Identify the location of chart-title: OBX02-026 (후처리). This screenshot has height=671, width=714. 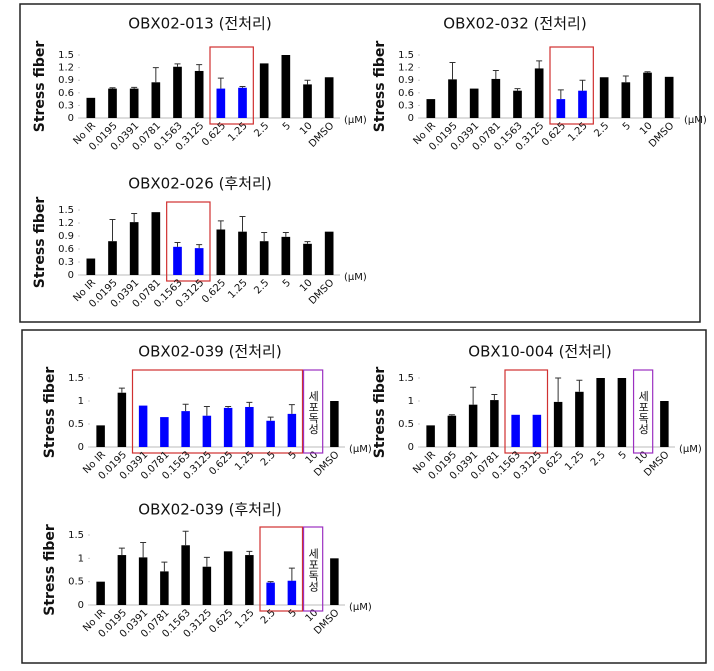
(199, 184).